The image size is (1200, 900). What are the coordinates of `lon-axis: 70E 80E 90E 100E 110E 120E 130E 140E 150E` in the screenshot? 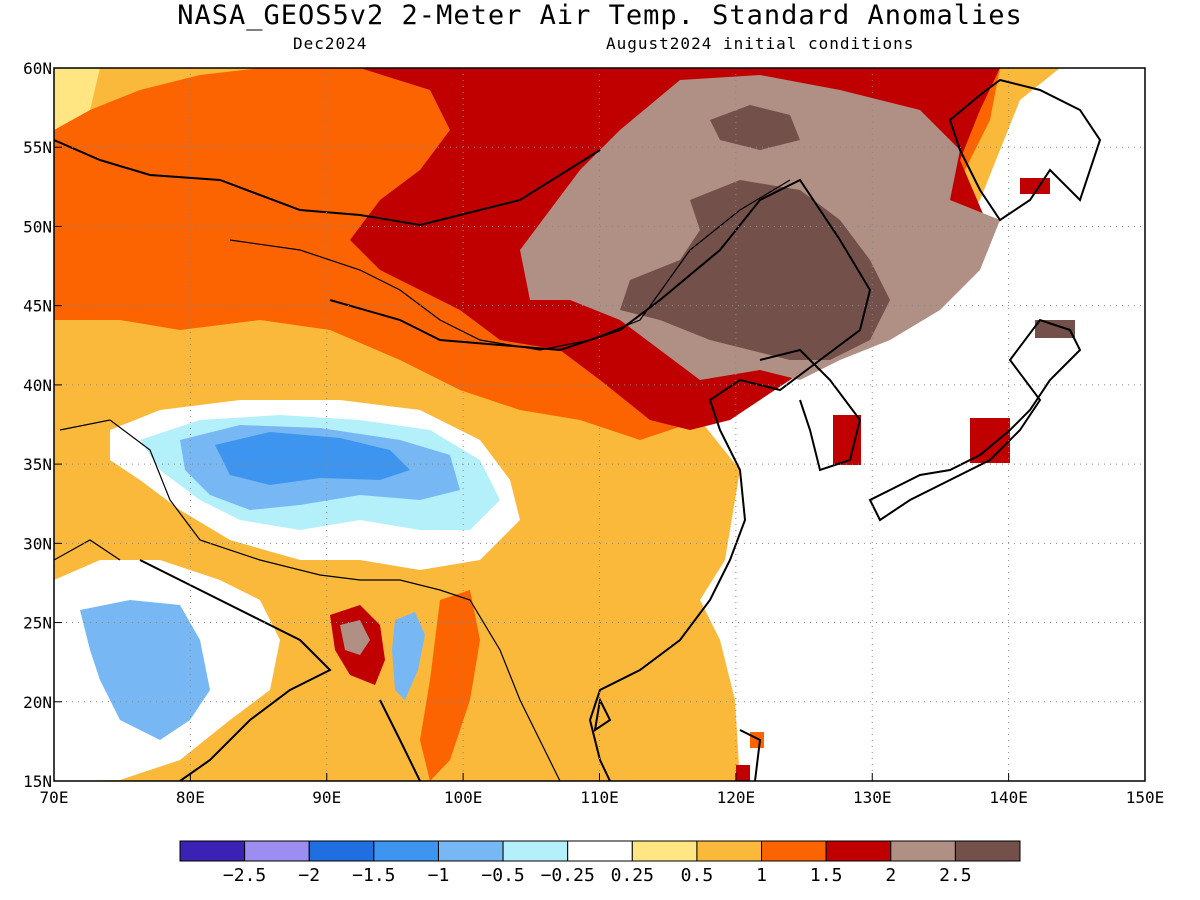 It's located at (602, 790).